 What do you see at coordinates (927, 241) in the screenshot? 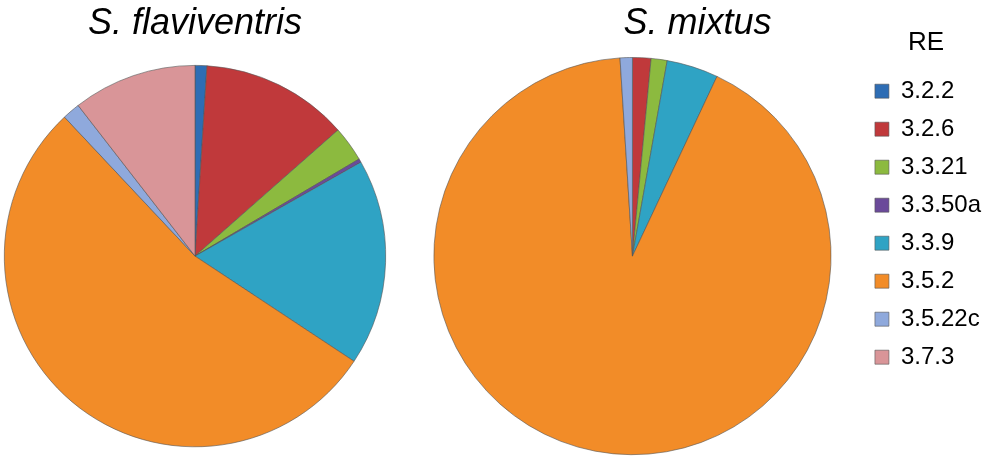
I see `legend-label: 3.3.9` at bounding box center [927, 241].